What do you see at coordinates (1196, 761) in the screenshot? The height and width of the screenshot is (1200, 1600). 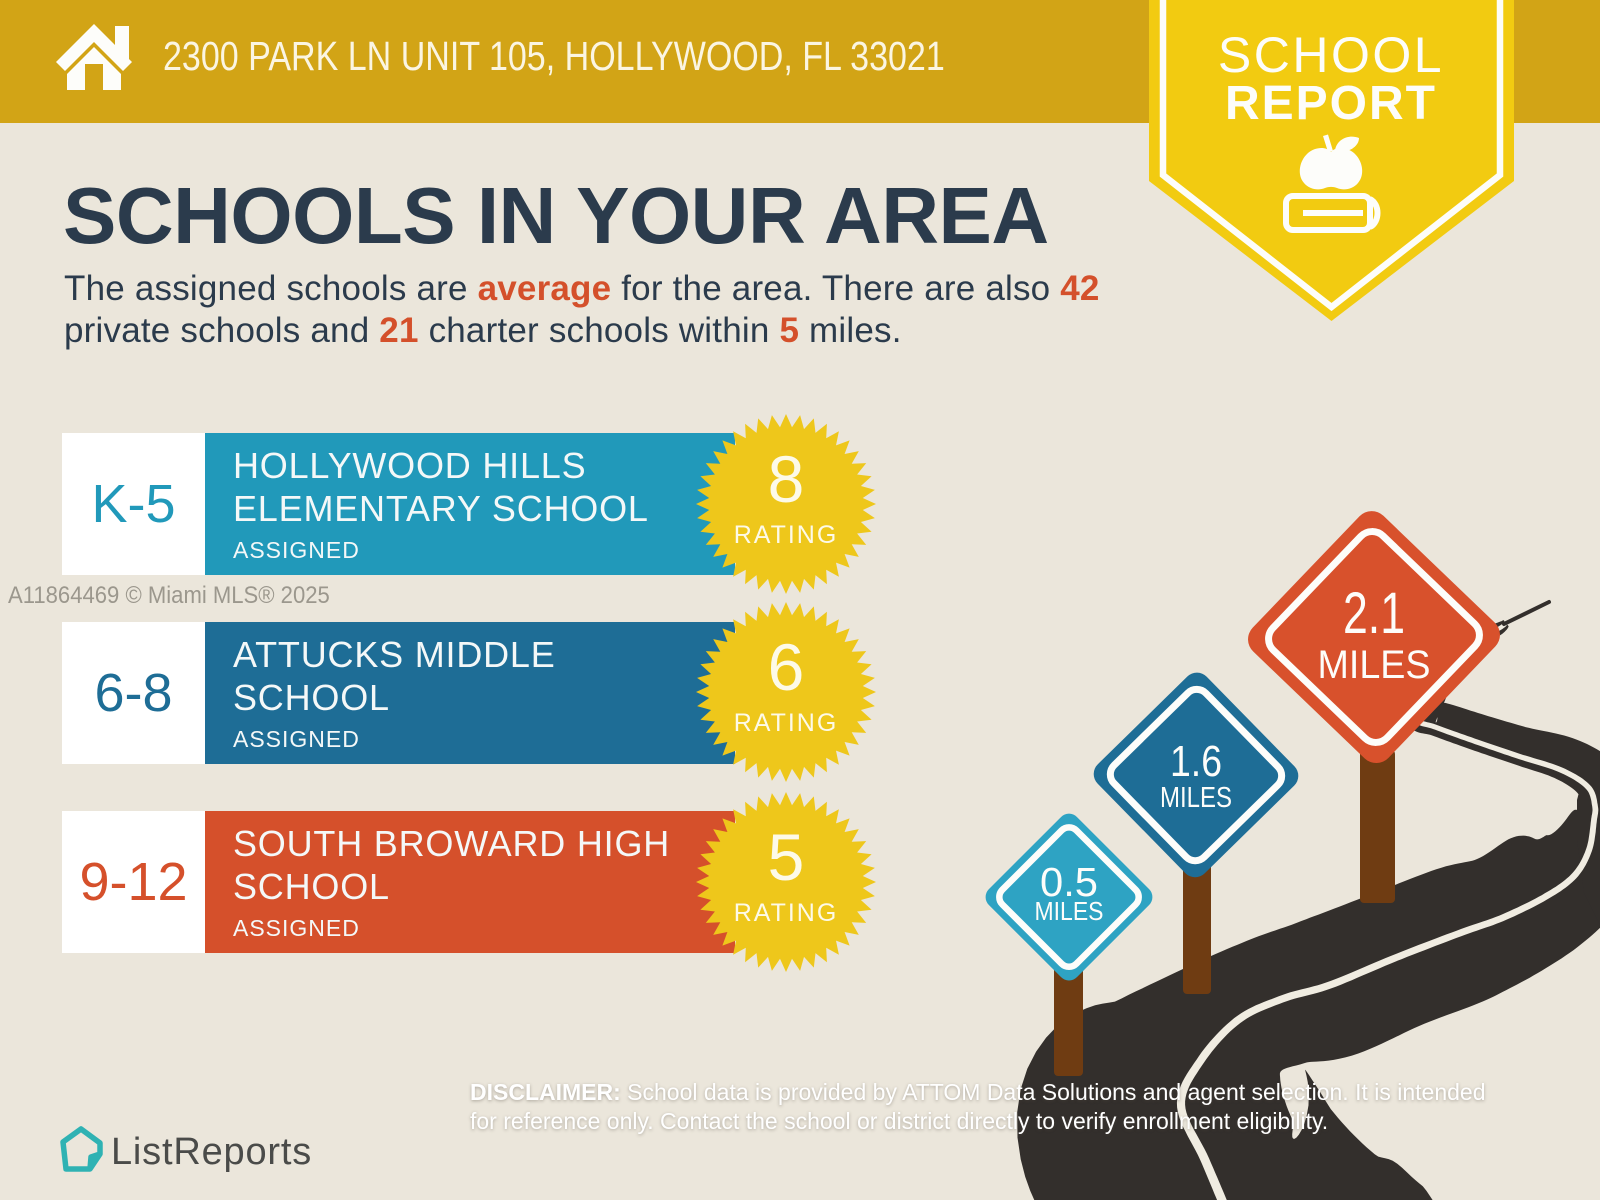 I see `svg-text: 1.6` at bounding box center [1196, 761].